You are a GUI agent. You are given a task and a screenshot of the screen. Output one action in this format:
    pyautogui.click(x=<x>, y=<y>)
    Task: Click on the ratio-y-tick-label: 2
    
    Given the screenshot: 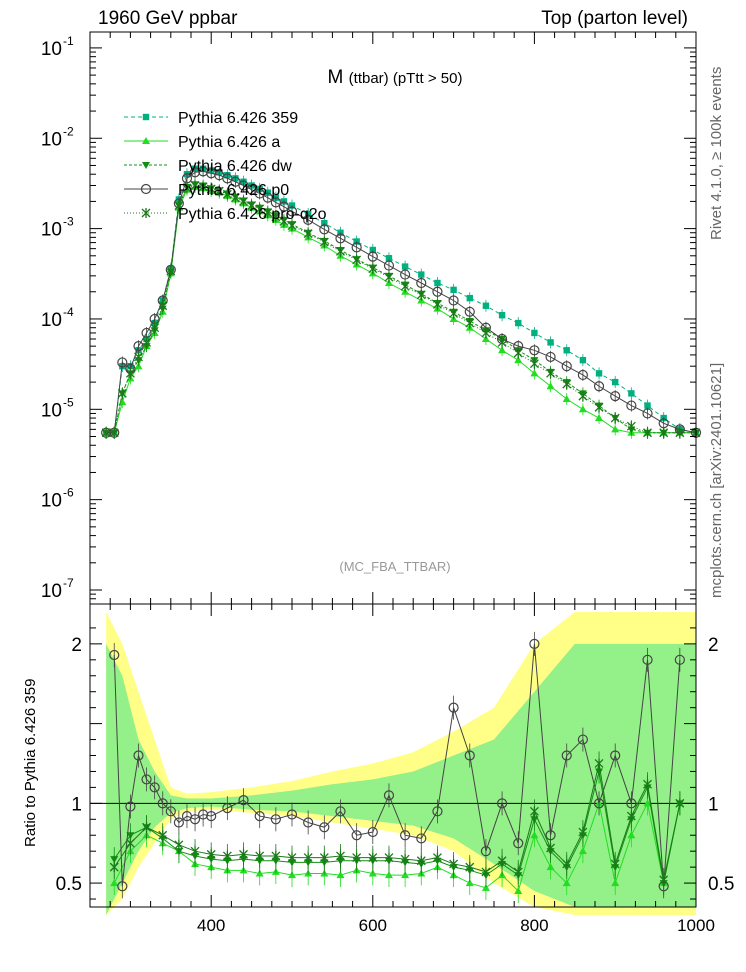 What is the action you would take?
    pyautogui.click(x=76, y=645)
    